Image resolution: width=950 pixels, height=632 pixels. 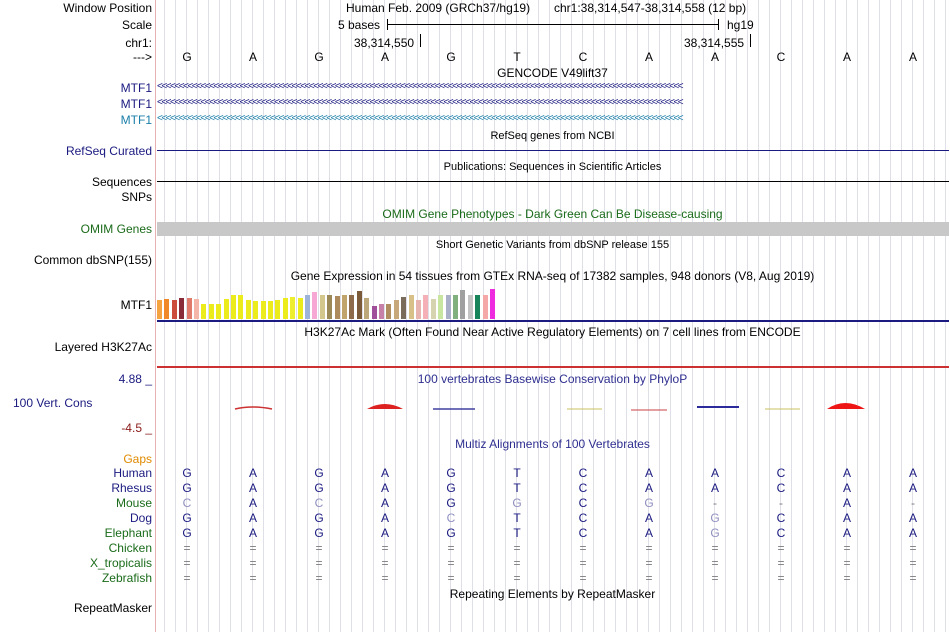 What do you see at coordinates (133, 503) in the screenshot?
I see `species-label: Mouse` at bounding box center [133, 503].